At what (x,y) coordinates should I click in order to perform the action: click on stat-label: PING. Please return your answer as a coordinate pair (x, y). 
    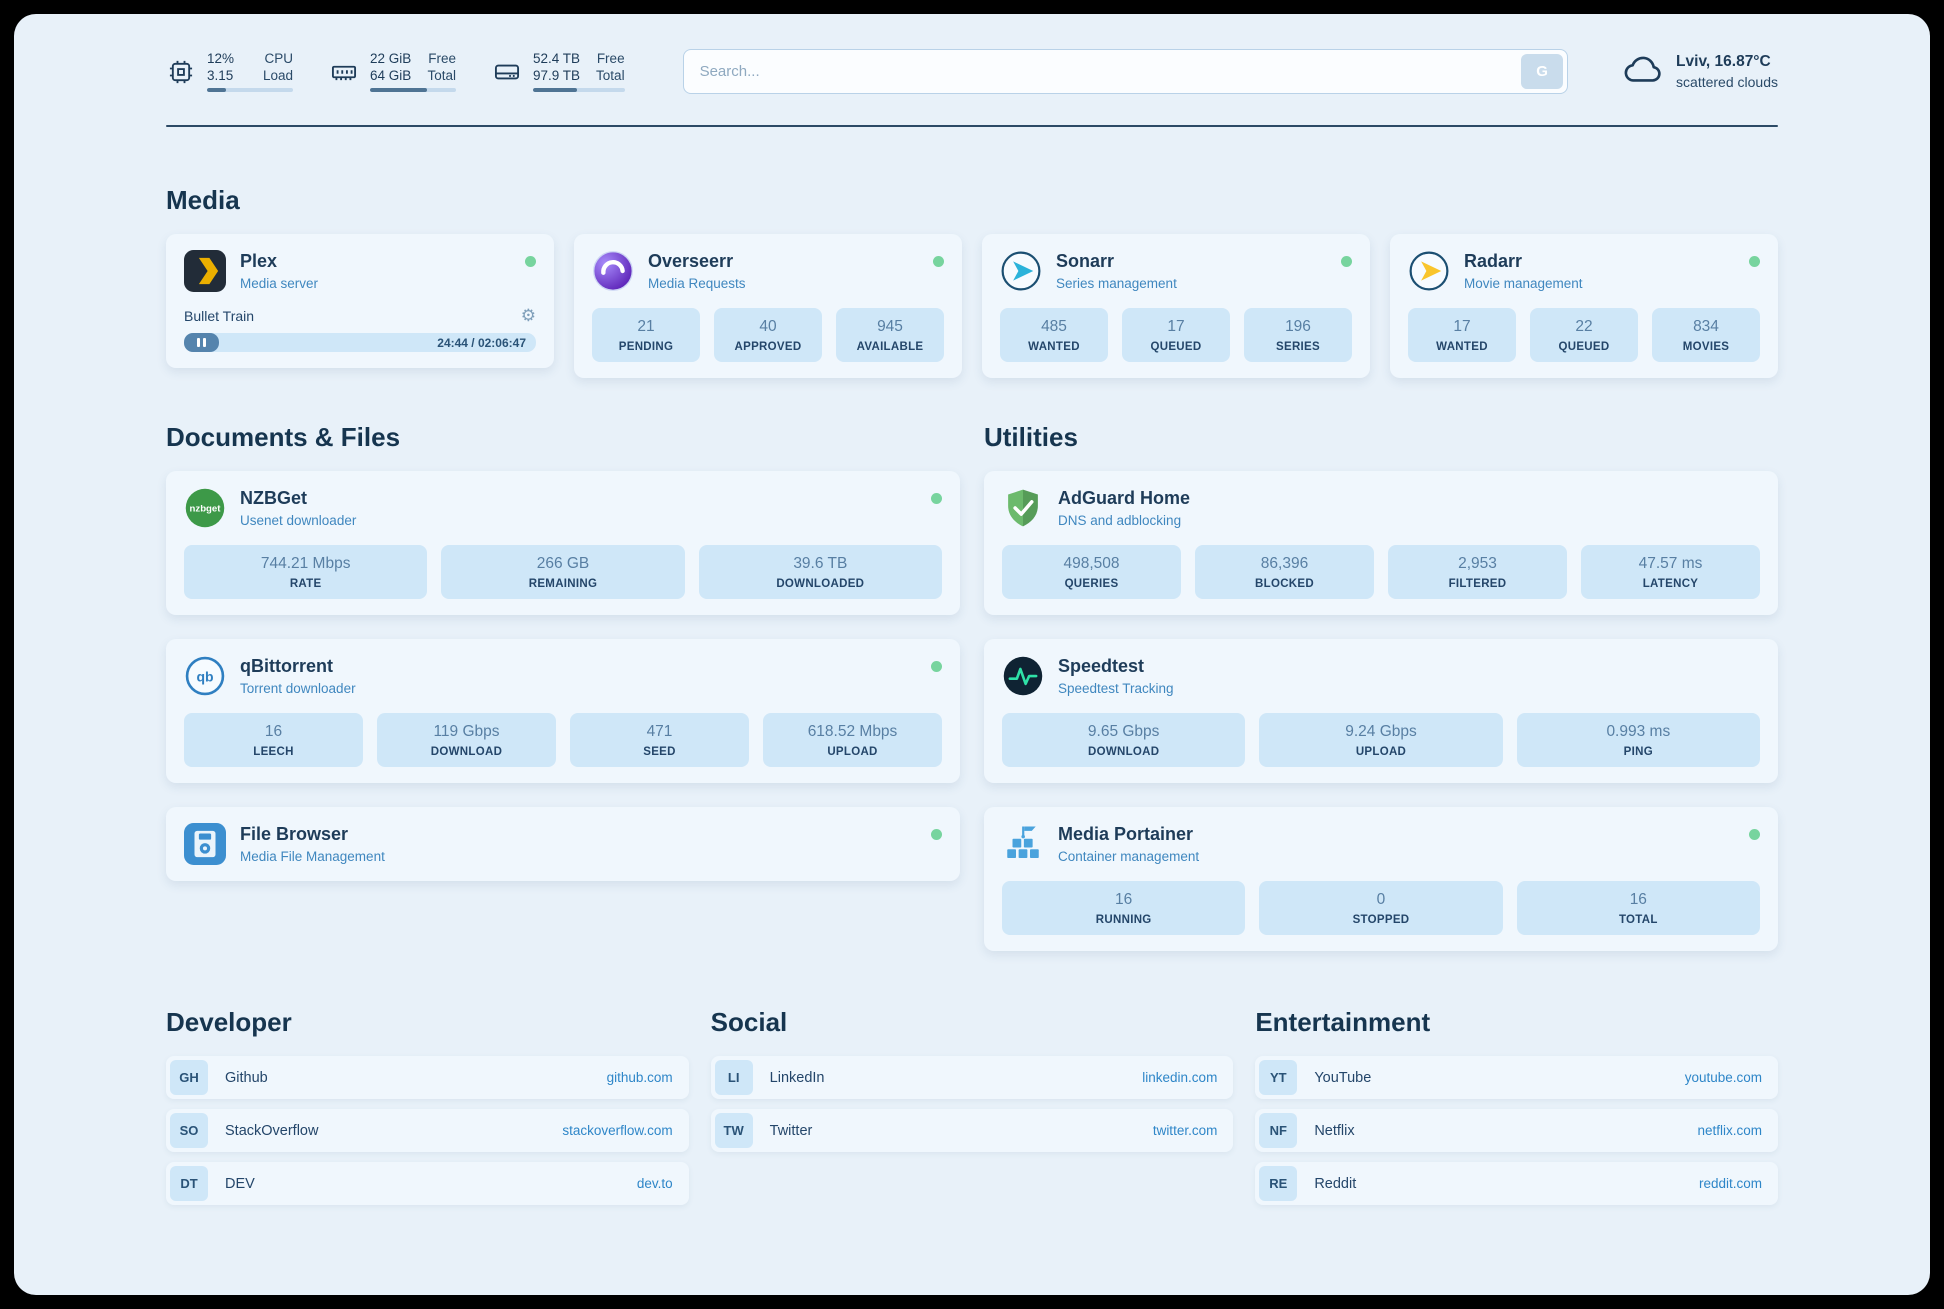
    Looking at the image, I should click on (1638, 752).